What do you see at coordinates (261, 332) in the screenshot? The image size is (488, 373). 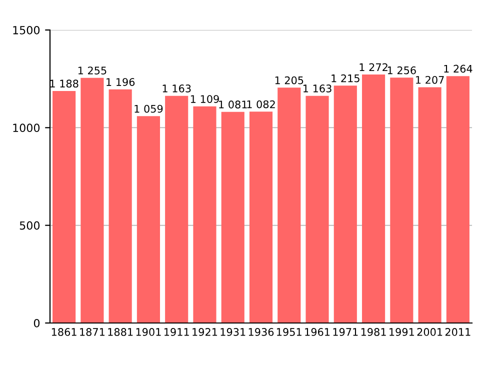 I see `x-tick-label: 1936` at bounding box center [261, 332].